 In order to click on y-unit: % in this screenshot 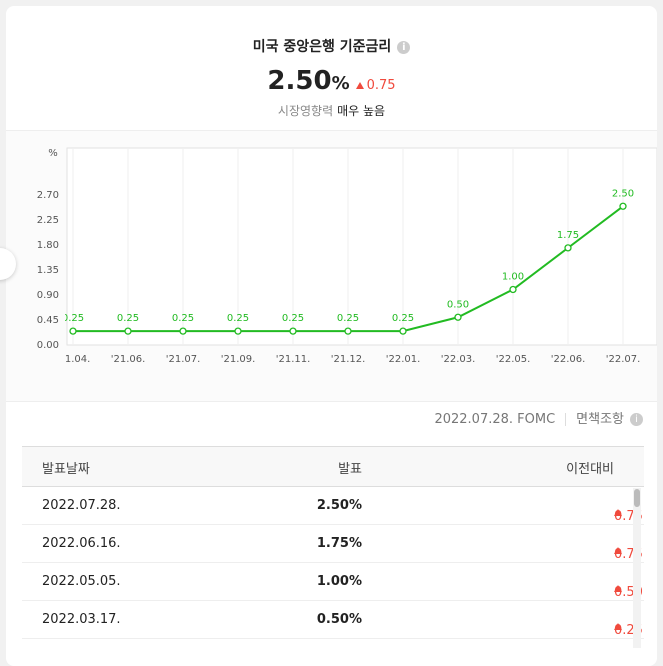, I will do `click(53, 153)`.